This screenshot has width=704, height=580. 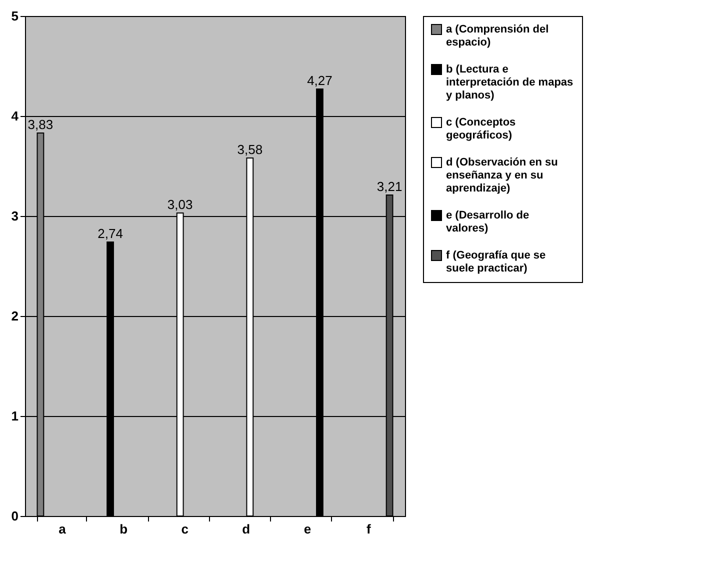 I want to click on data-label: 3,83, so click(x=41, y=124).